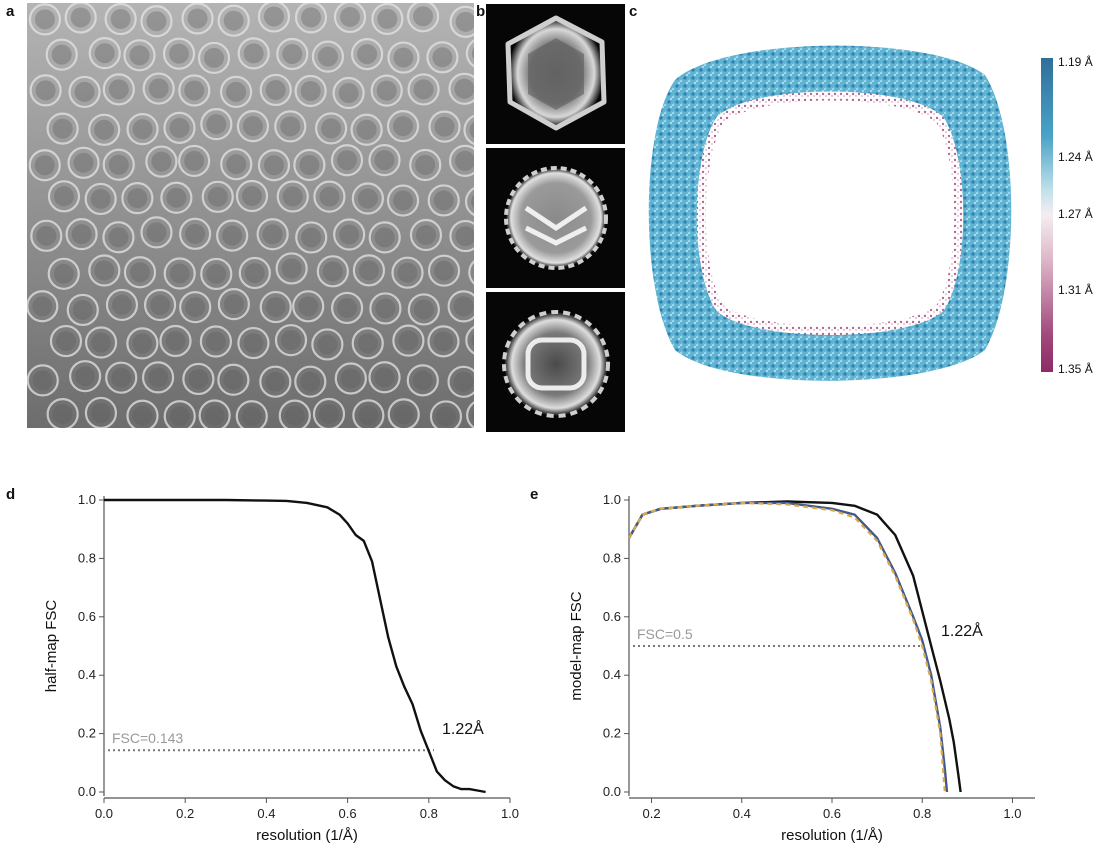 This screenshot has width=1111, height=855. What do you see at coordinates (463, 728) in the screenshot?
I see `resolution-annotation: 1.22Å` at bounding box center [463, 728].